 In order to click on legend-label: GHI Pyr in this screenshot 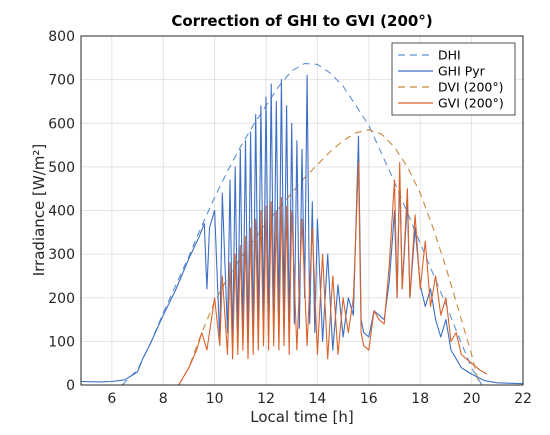, I will do `click(462, 71)`.